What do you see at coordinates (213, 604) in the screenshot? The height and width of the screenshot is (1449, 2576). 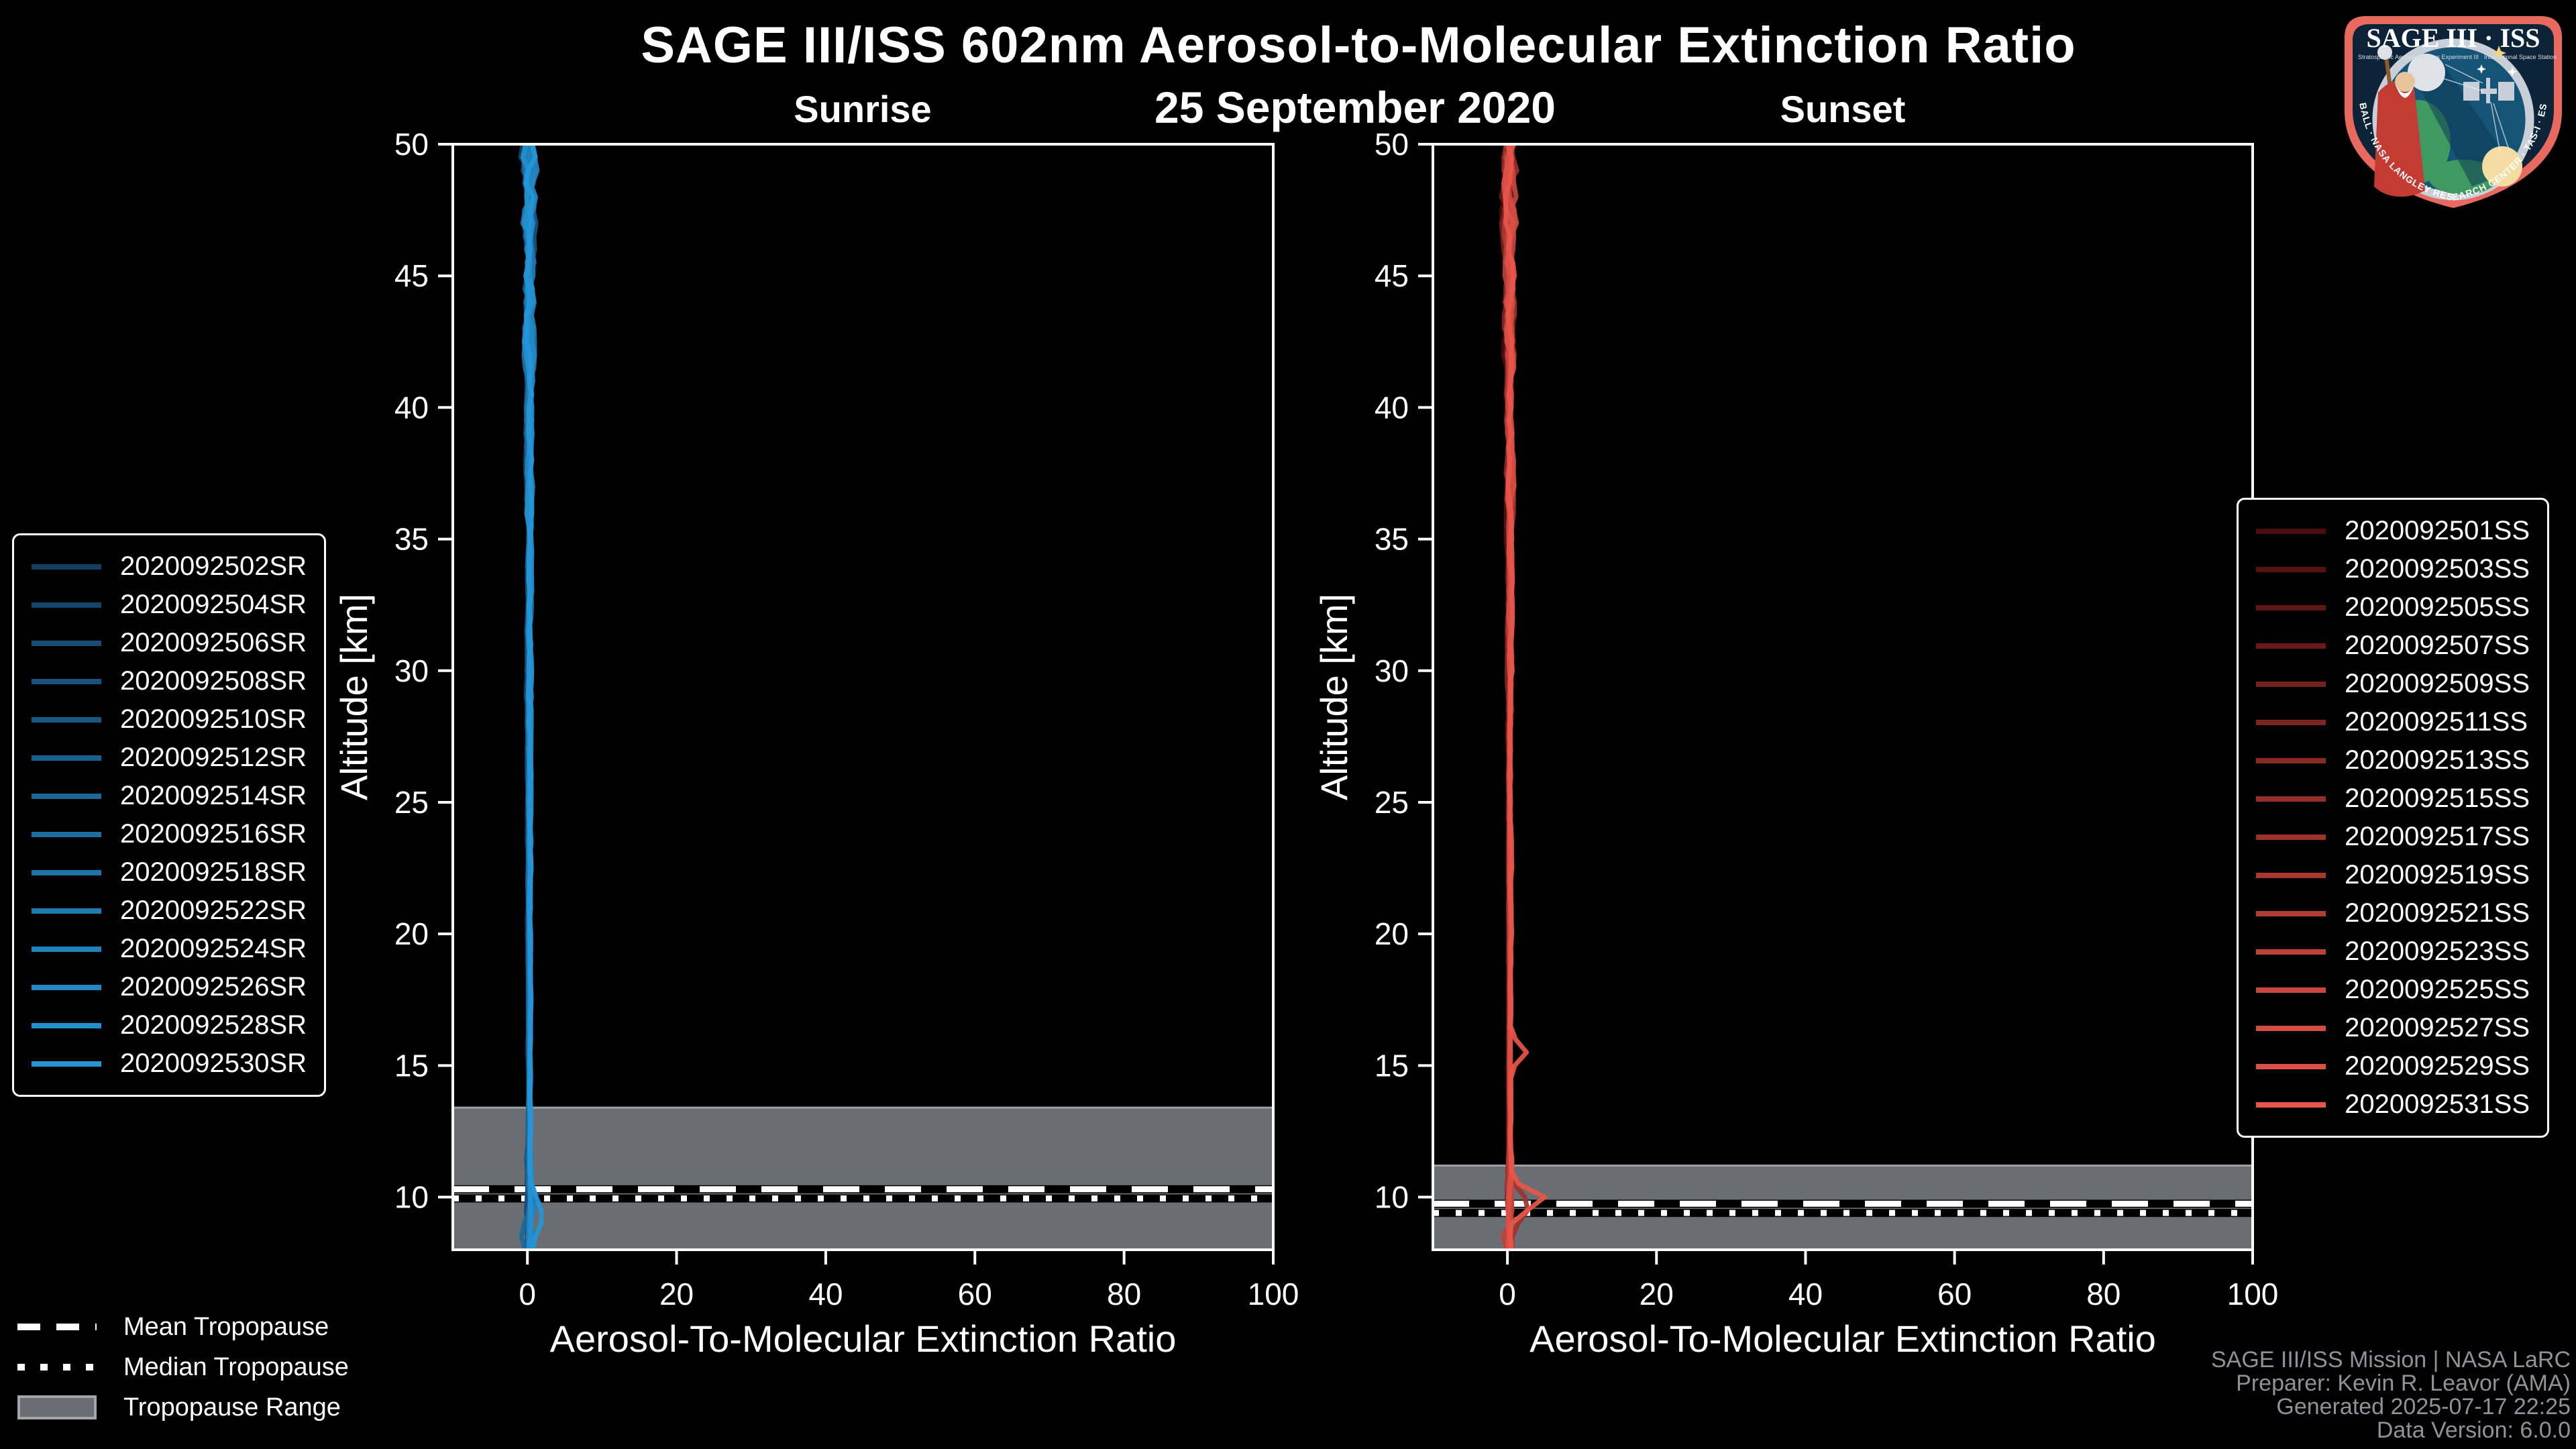 I see `legend-label: 2020092504SR` at bounding box center [213, 604].